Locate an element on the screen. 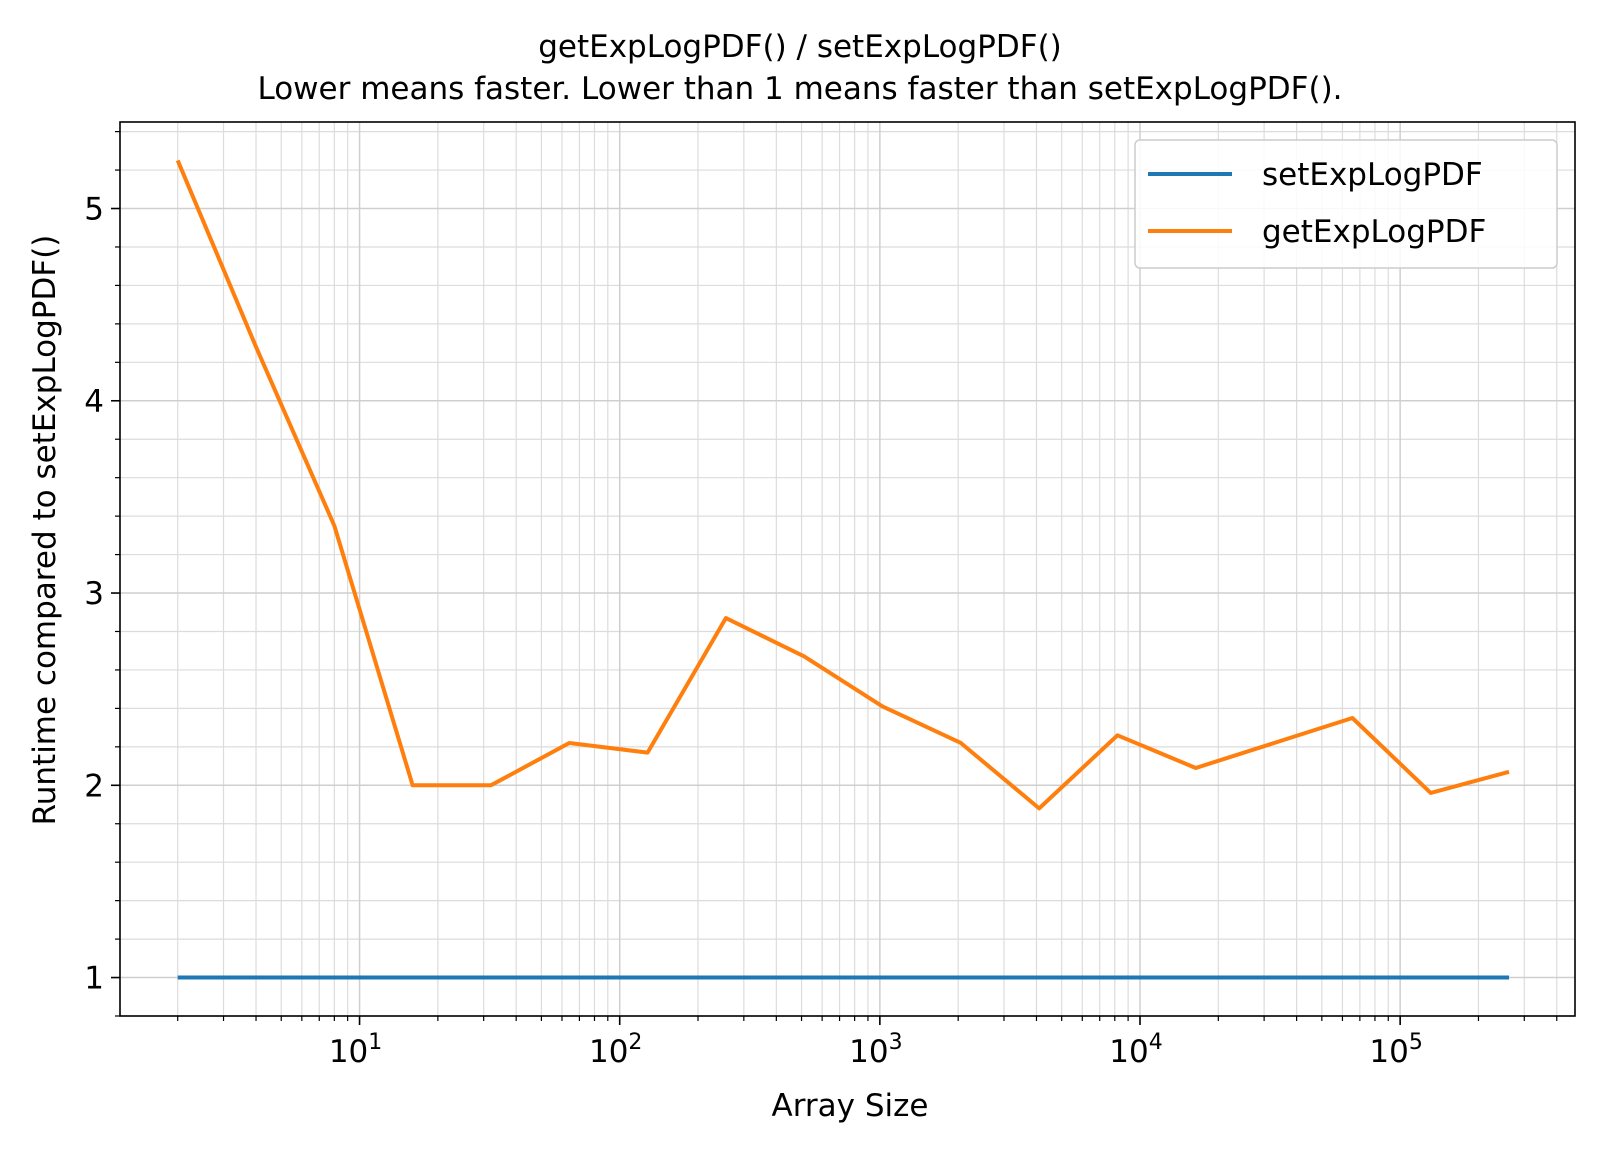  y-tick-label: 2 is located at coordinates (94, 786).